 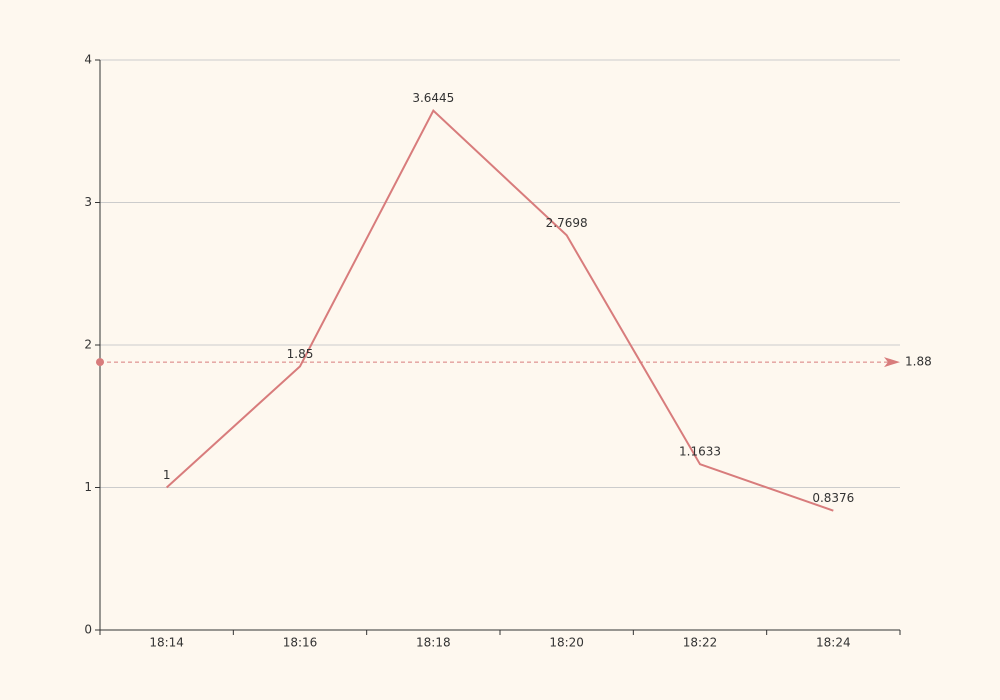 What do you see at coordinates (433, 643) in the screenshot?
I see `x-tick-label: 18:18` at bounding box center [433, 643].